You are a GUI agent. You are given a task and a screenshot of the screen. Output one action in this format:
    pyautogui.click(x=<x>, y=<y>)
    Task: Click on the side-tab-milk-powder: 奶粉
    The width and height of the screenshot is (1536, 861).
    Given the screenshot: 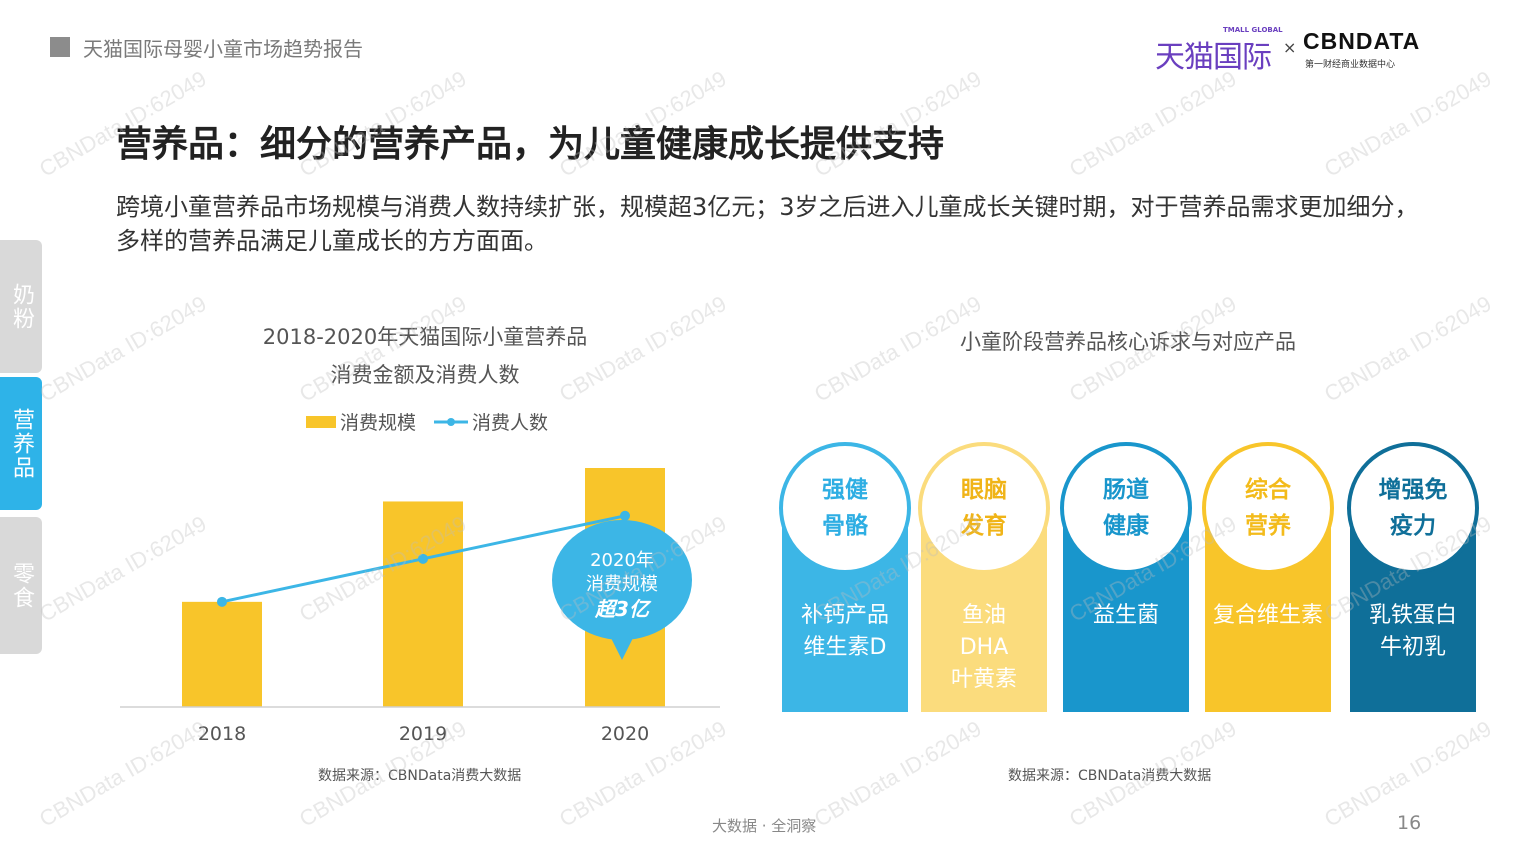 What is the action you would take?
    pyautogui.click(x=21, y=306)
    